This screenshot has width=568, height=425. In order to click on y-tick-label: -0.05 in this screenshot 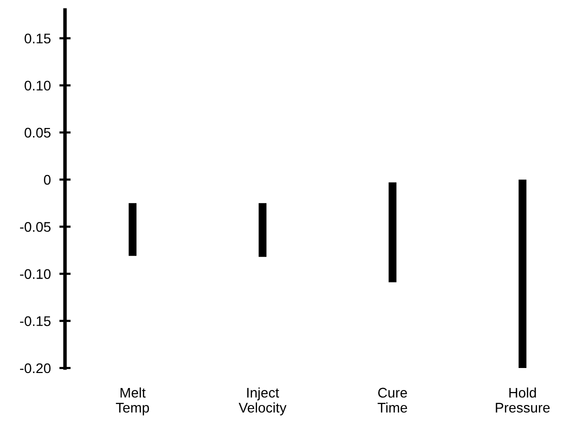, I will do `click(35, 227)`.